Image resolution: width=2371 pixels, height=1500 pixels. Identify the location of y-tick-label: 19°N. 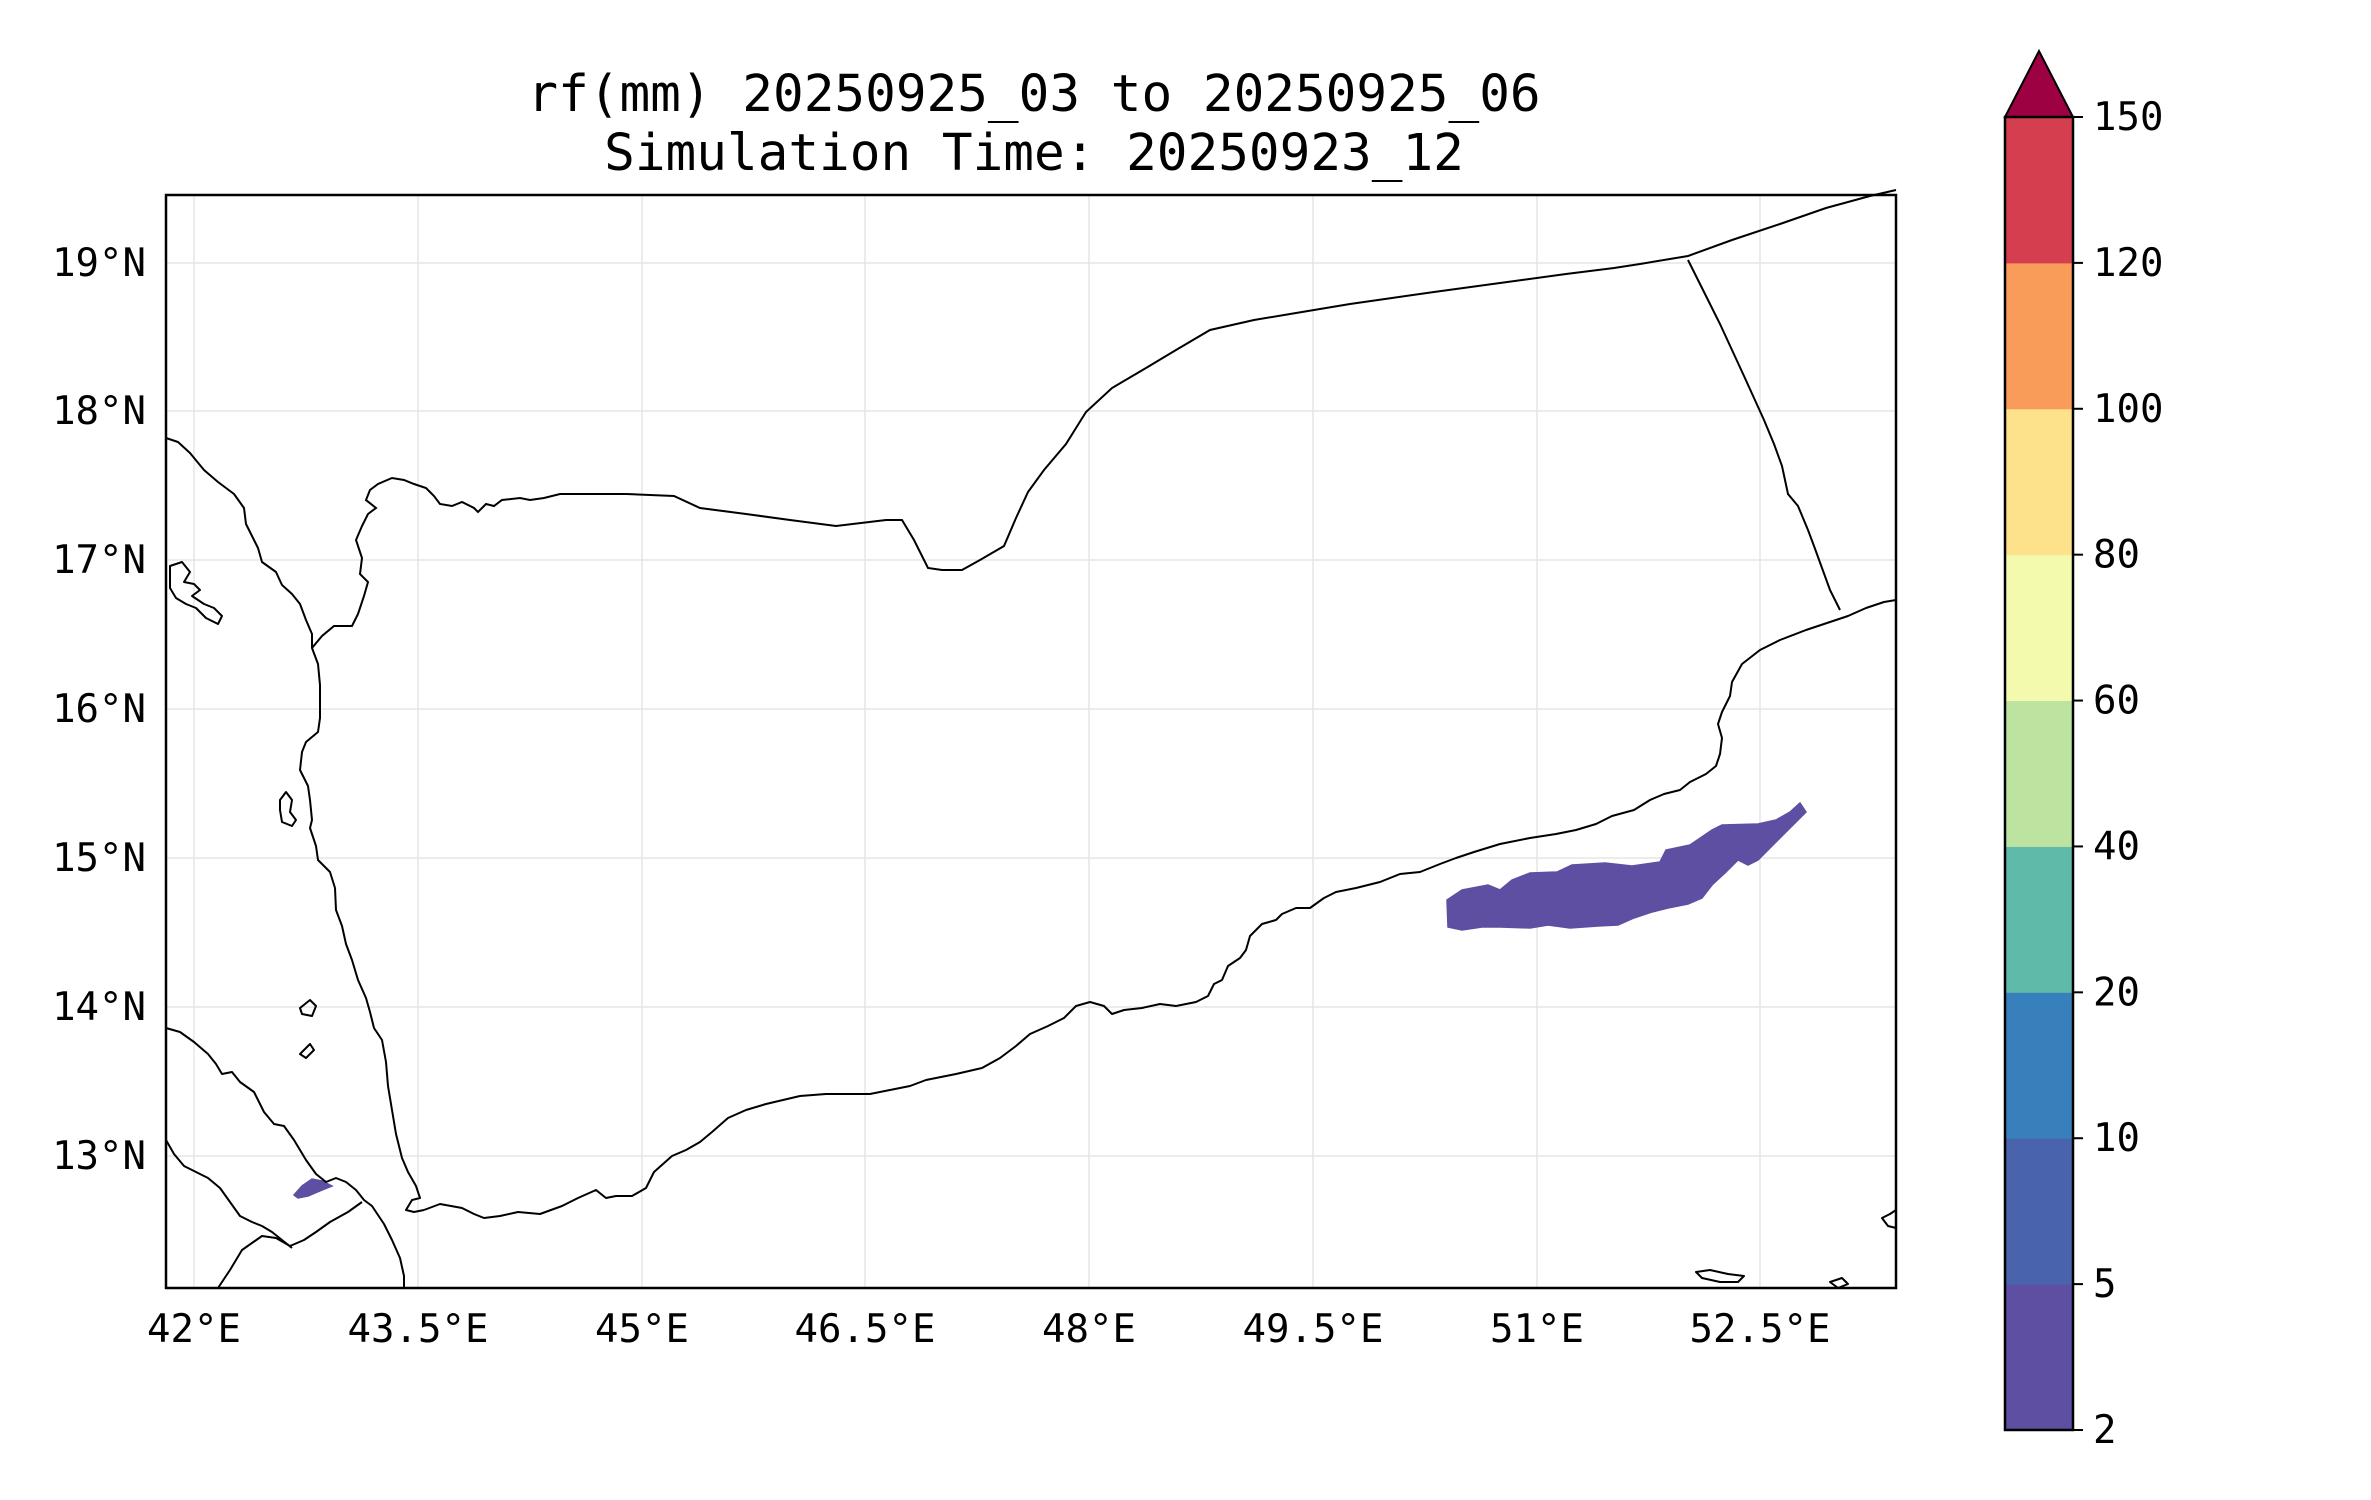
(99, 263).